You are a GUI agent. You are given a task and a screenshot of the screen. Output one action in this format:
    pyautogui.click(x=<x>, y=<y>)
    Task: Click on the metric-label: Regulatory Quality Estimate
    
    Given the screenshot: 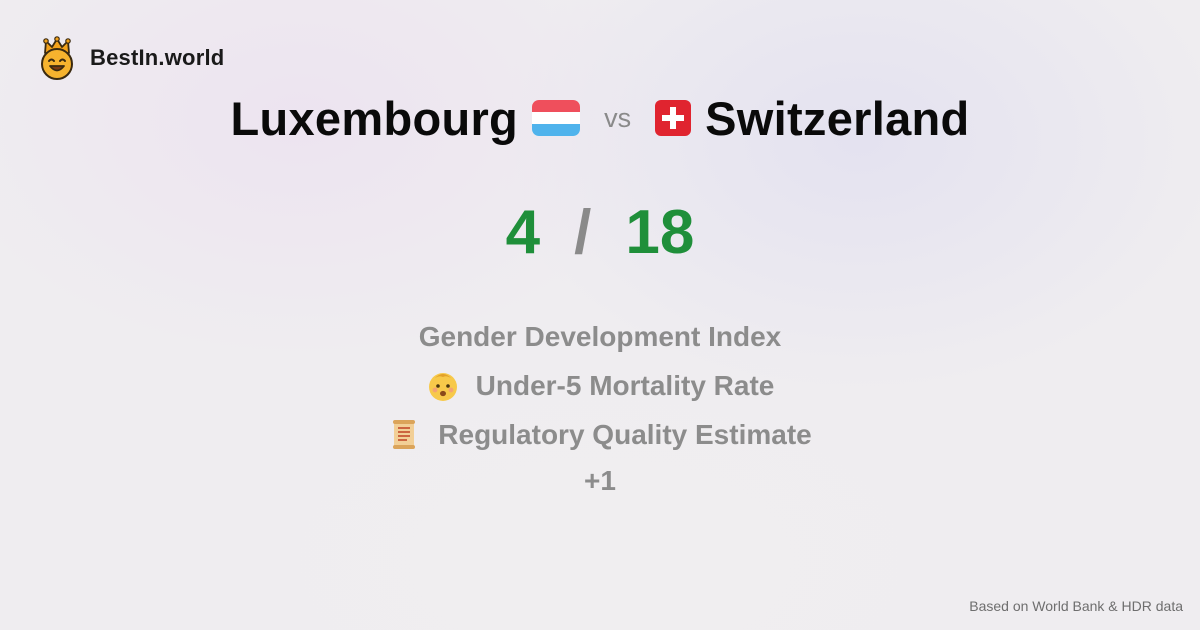 What is the action you would take?
    pyautogui.click(x=625, y=434)
    